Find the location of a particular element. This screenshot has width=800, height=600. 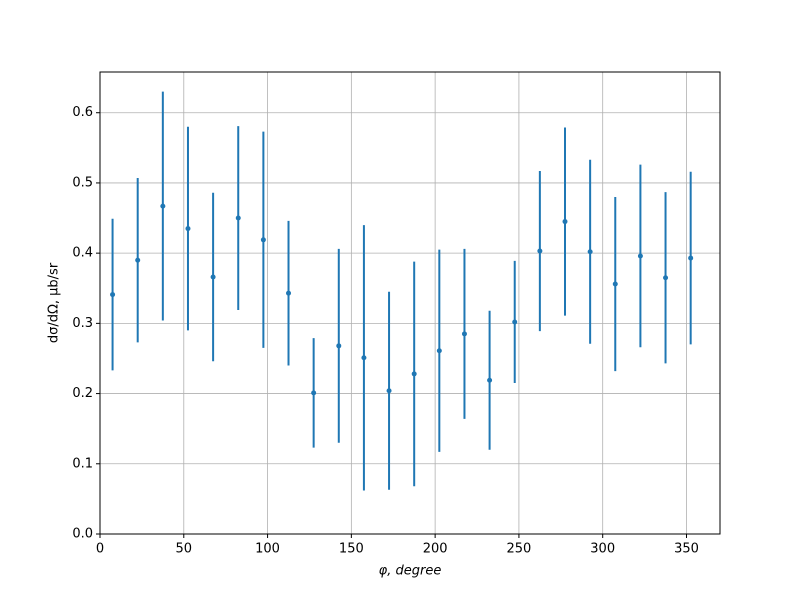

y-axis-label: dσ/dΩ, μb/sr is located at coordinates (54, 302).